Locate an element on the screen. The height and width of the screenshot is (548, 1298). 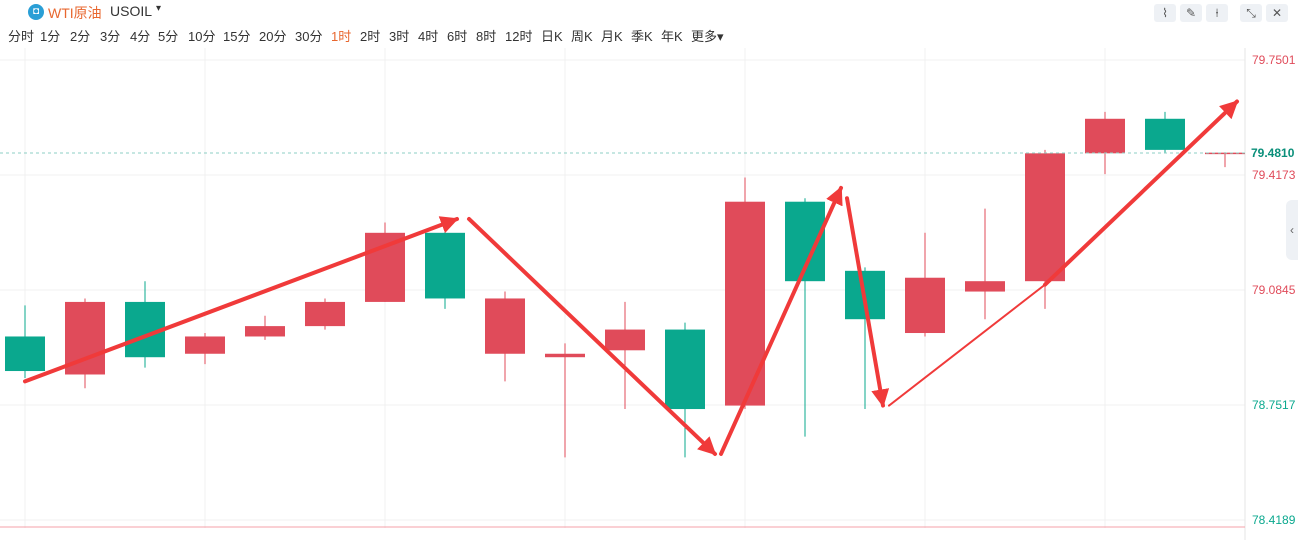
y-tick-label: 78.7517 is located at coordinates (1274, 405).